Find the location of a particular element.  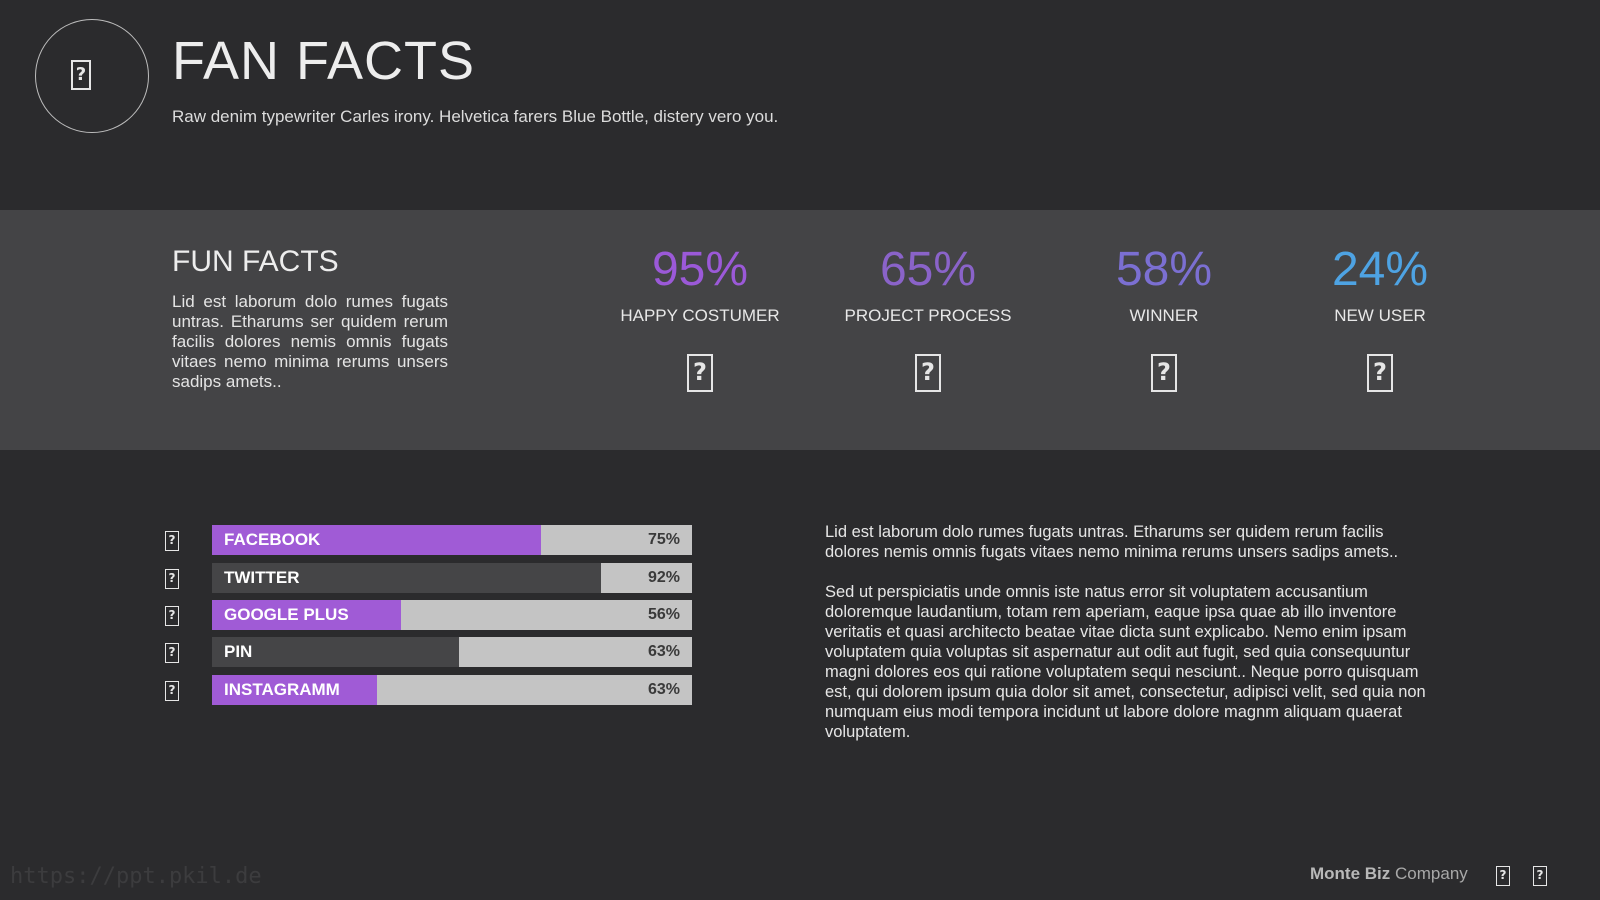

fun-facts-title: FUN FACTS is located at coordinates (255, 261).